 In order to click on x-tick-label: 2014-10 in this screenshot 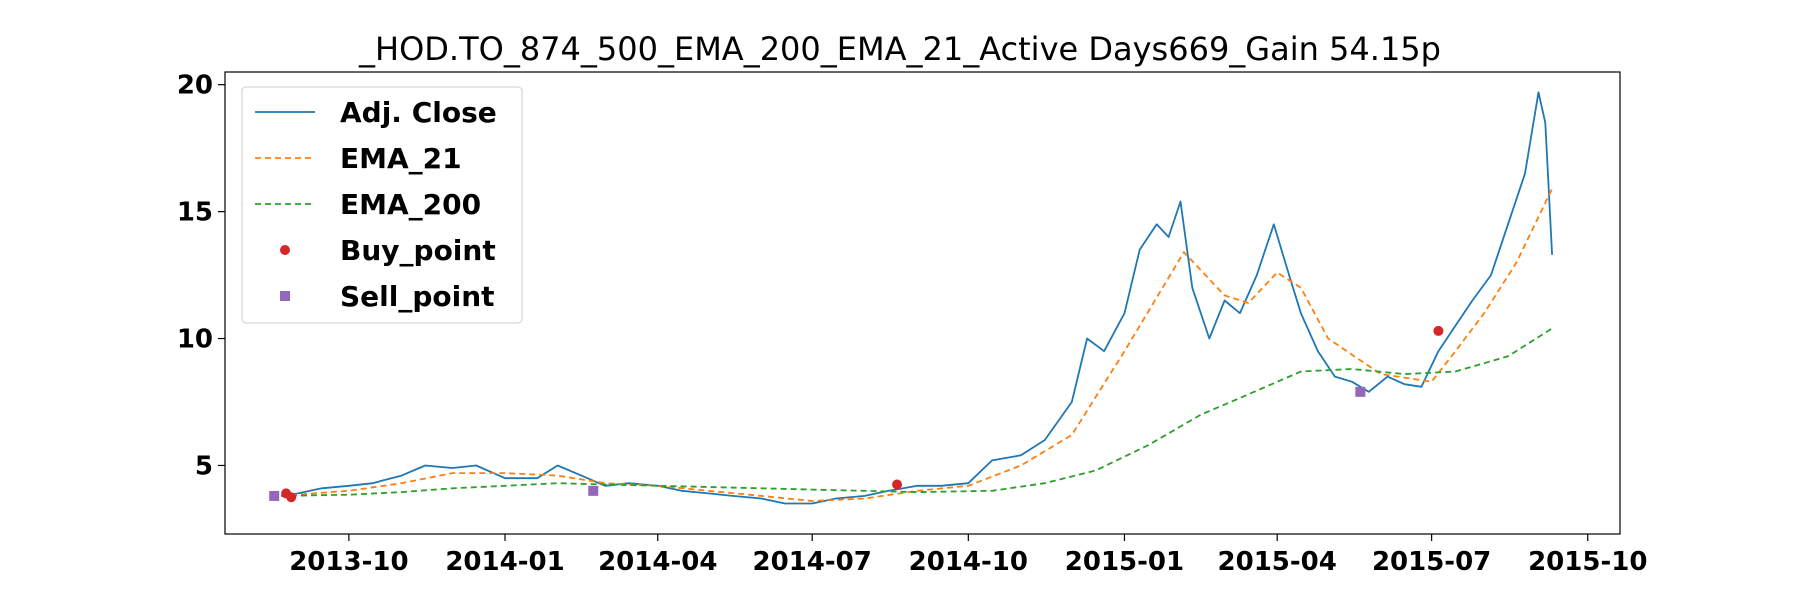, I will do `click(968, 562)`.